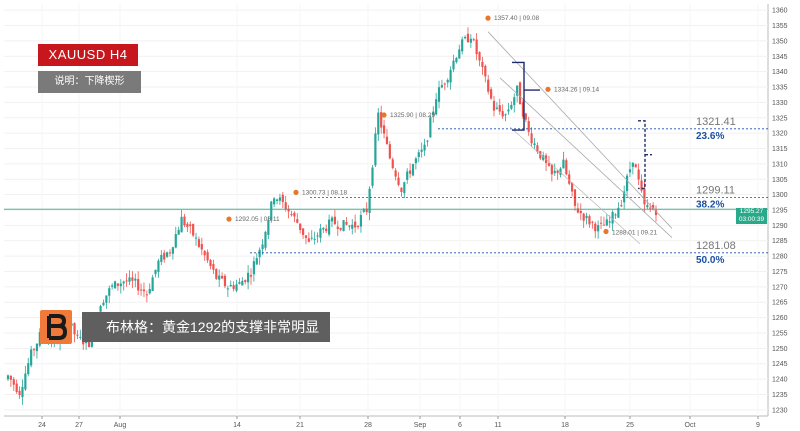  What do you see at coordinates (780, 118) in the screenshot?
I see `y-tick-label: 1325` at bounding box center [780, 118].